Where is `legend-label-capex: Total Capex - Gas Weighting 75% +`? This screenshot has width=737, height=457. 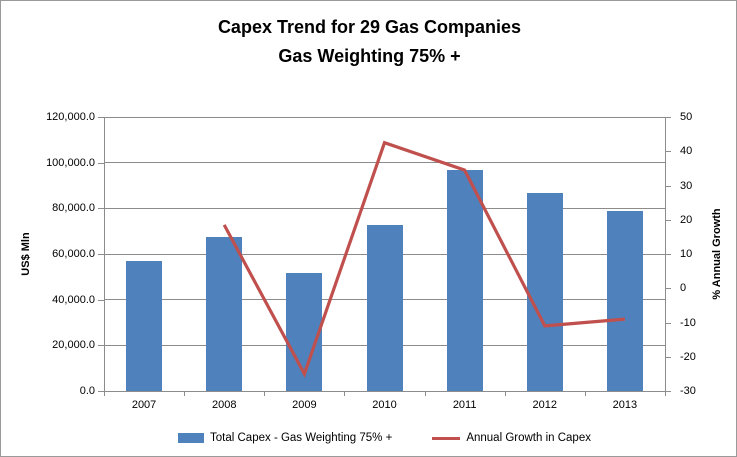
legend-label-capex: Total Capex - Gas Weighting 75% + is located at coordinates (301, 438).